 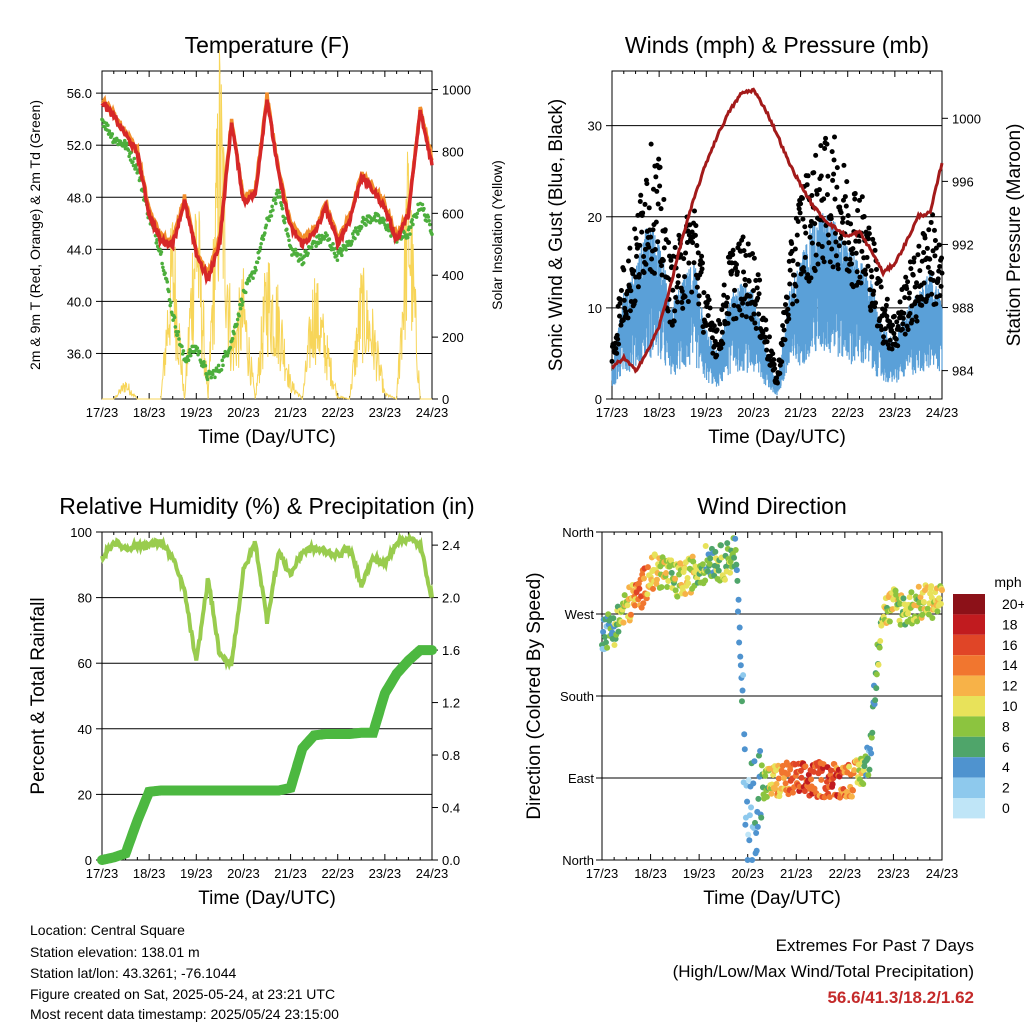 What do you see at coordinates (963, 371) in the screenshot?
I see `y2-tick-label: 984` at bounding box center [963, 371].